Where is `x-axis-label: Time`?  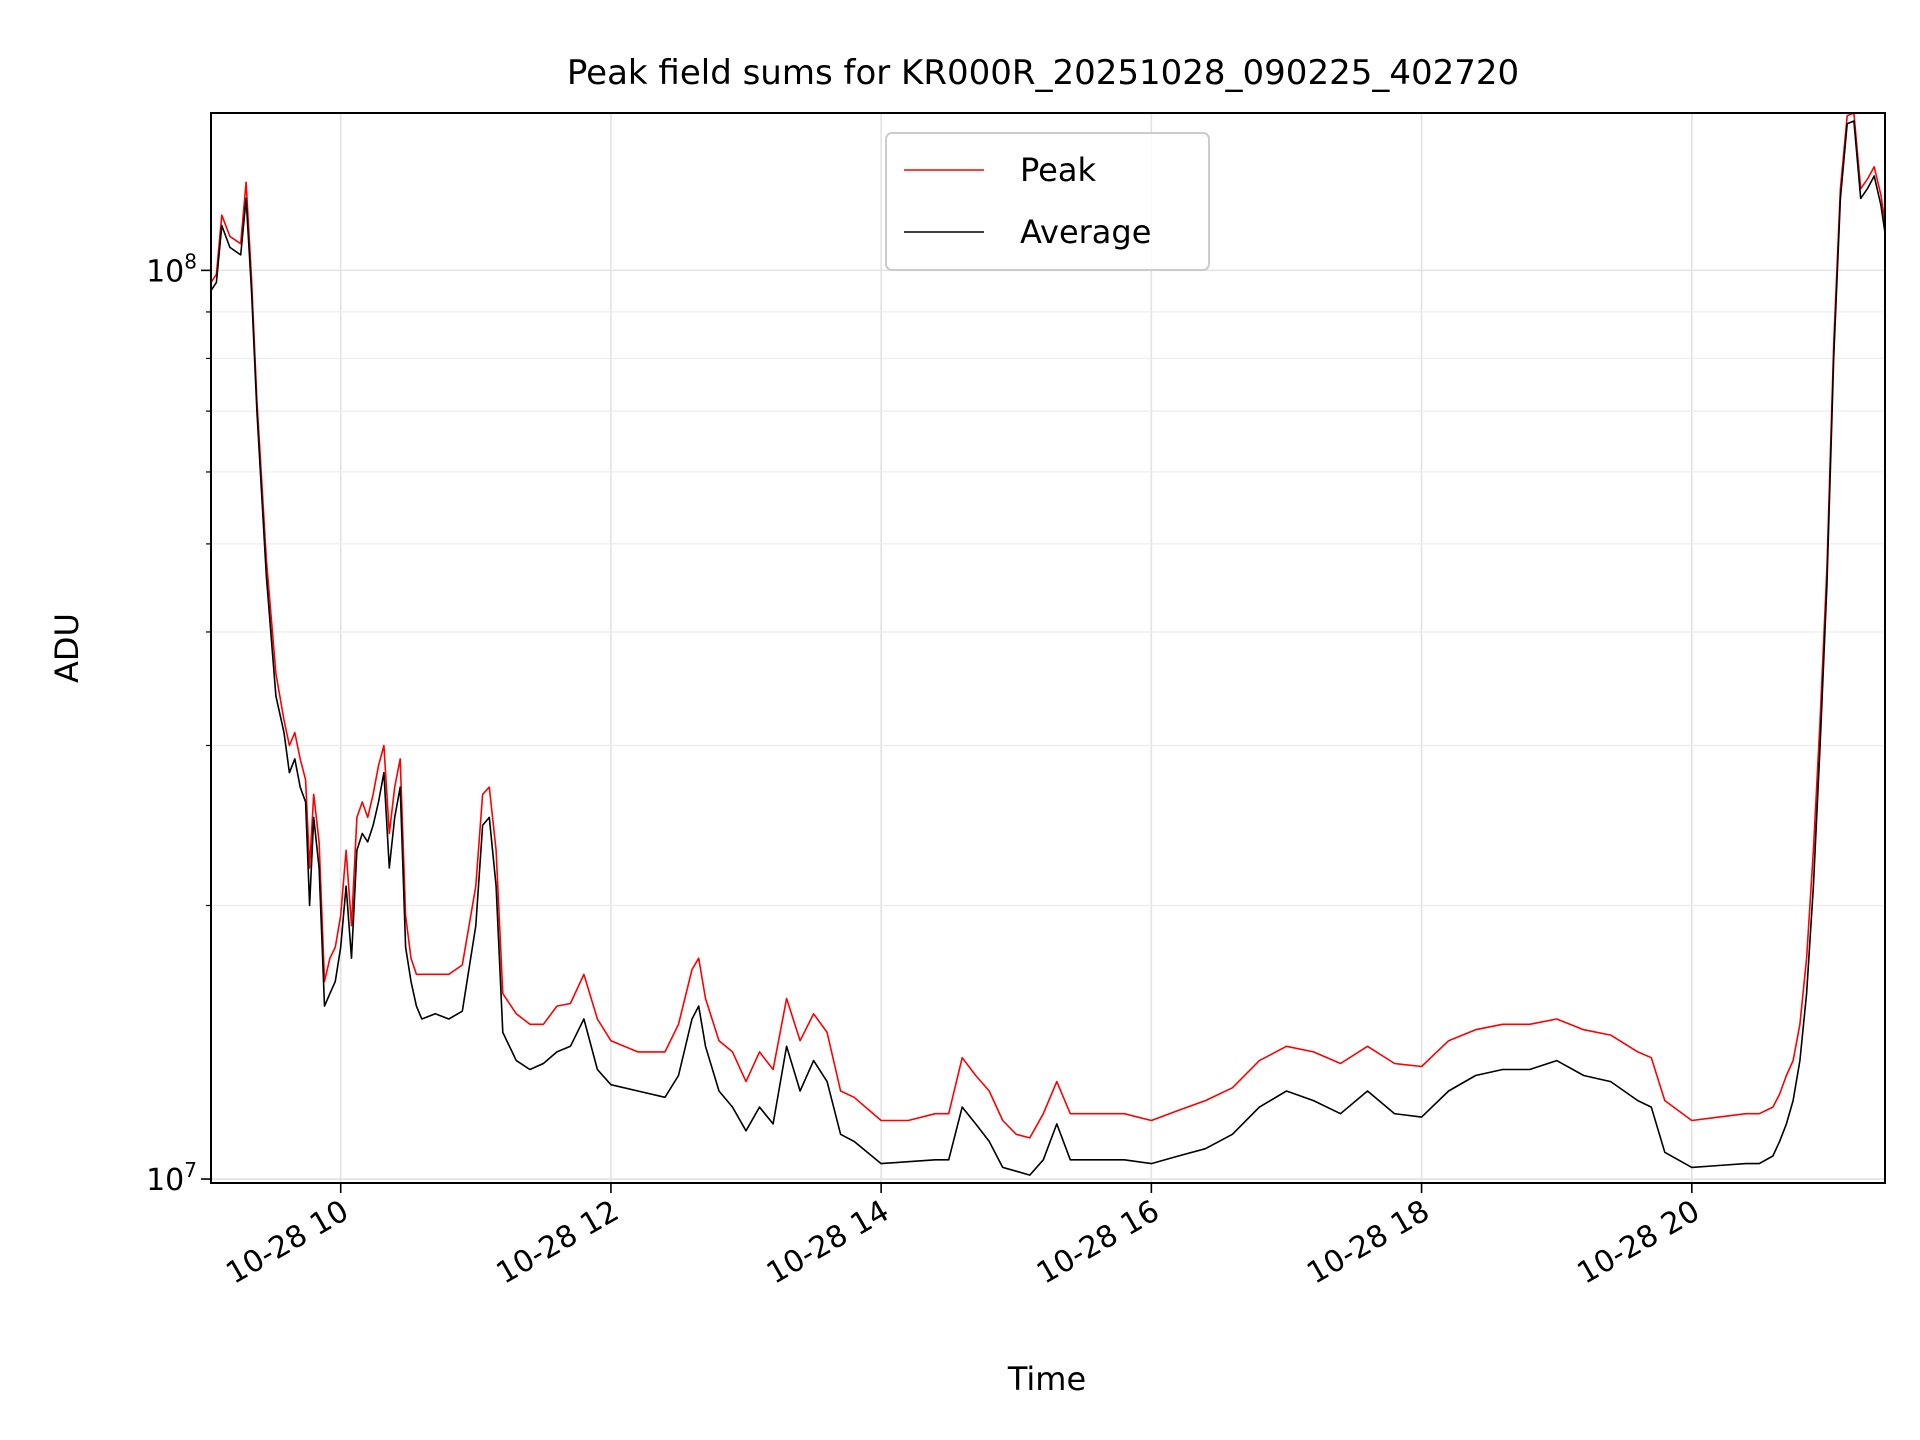
x-axis-label: Time is located at coordinates (1046, 1379).